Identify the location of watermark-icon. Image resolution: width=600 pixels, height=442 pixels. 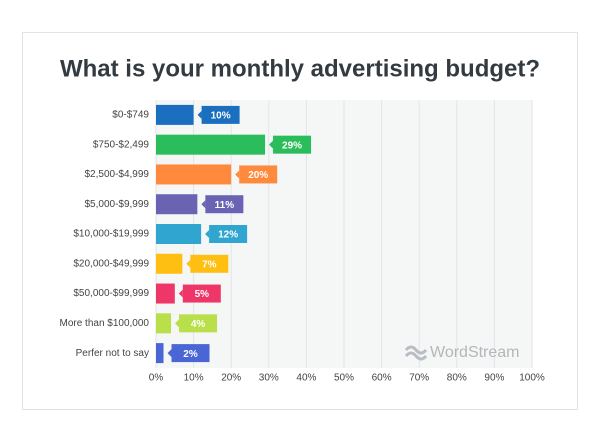
(416, 353).